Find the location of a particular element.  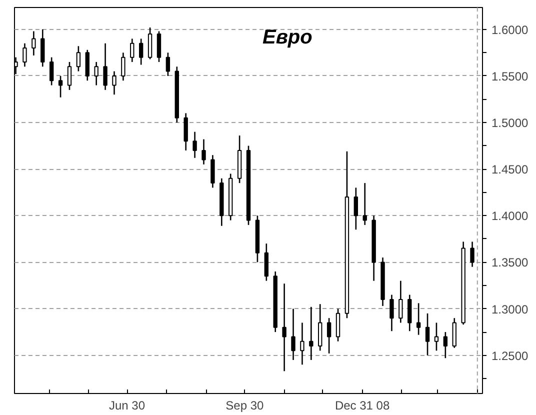

y-tick-label: 1.2500 is located at coordinates (510, 355).